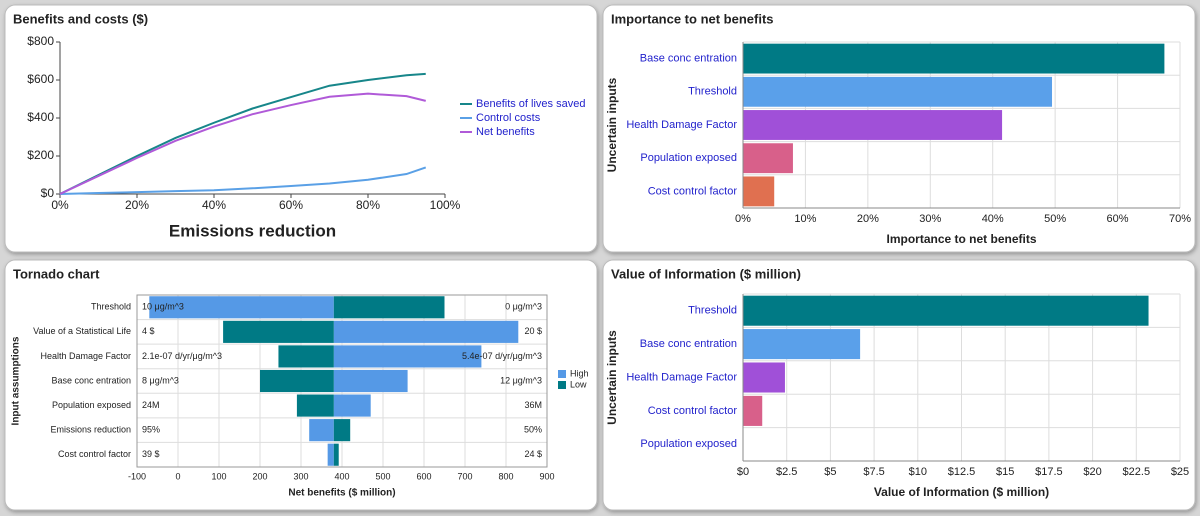 Image resolution: width=1200 pixels, height=516 pixels. Describe the element at coordinates (368, 205) in the screenshot. I see `x-tick-label: 80%` at that location.